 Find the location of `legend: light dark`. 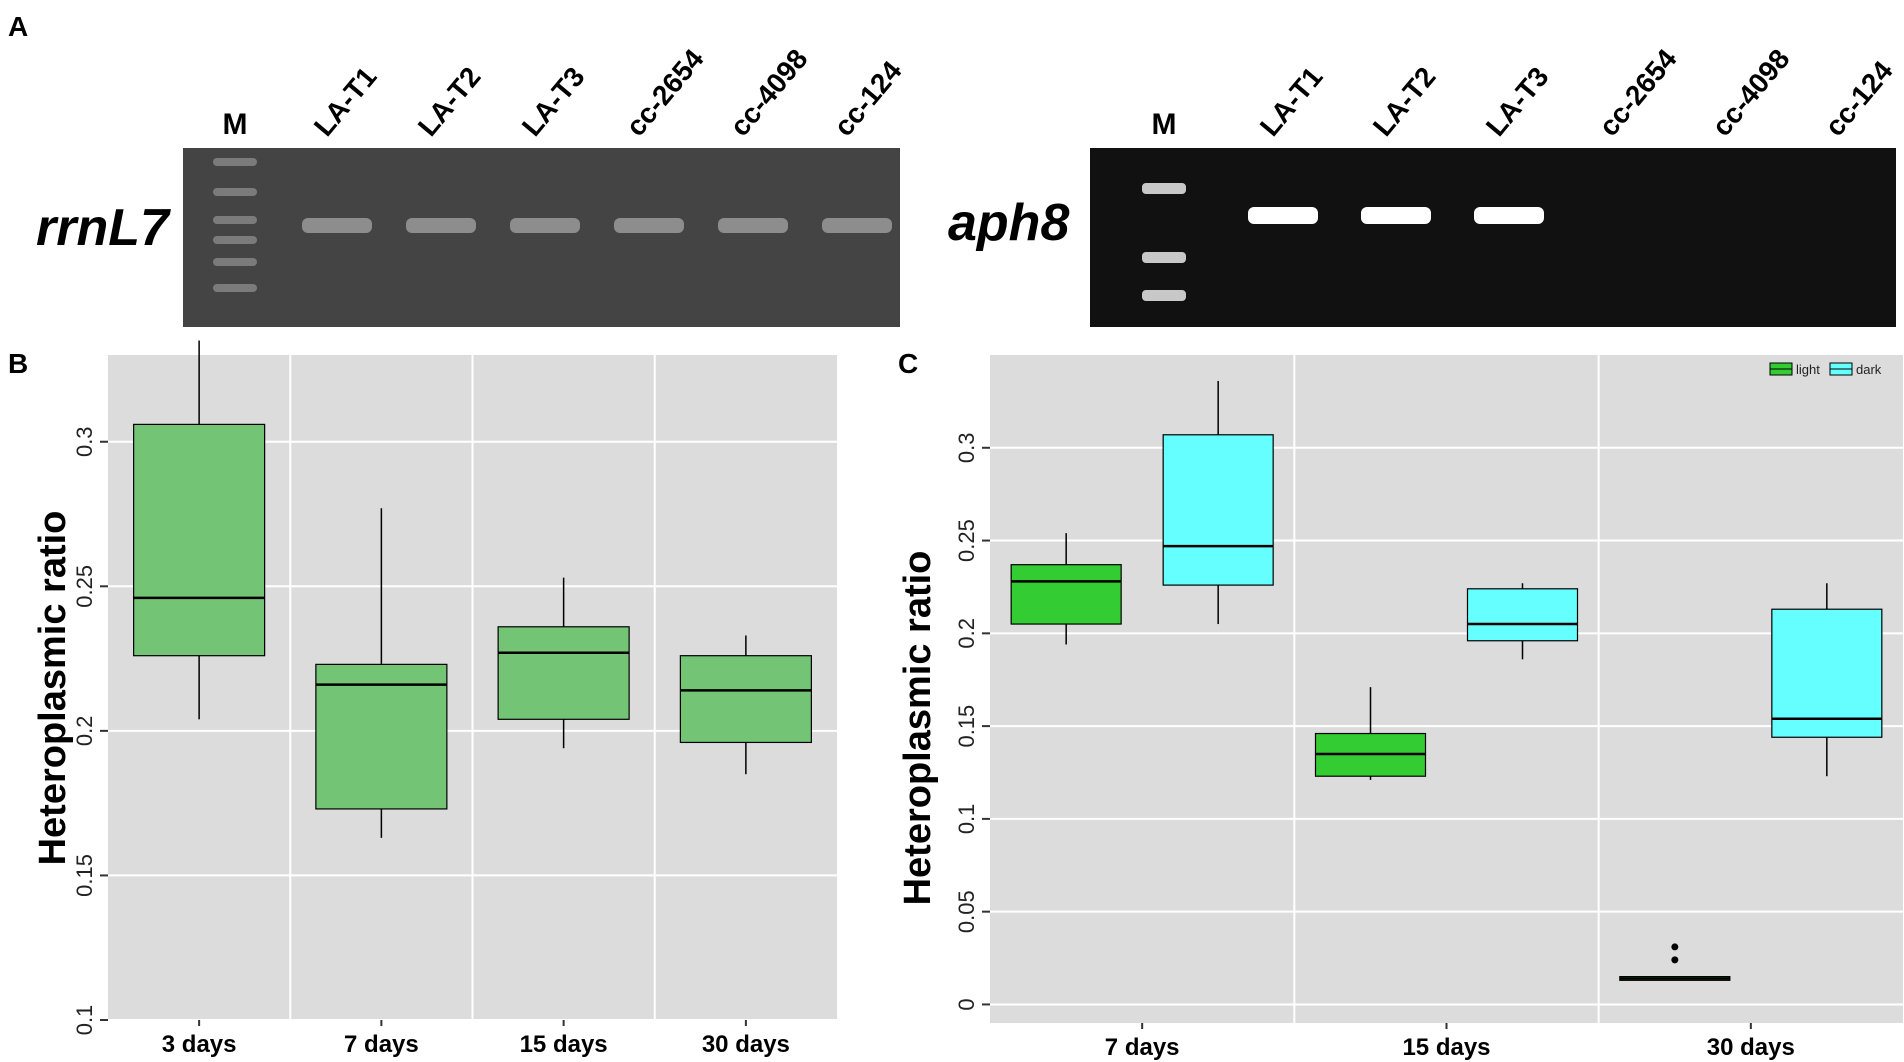

legend: light dark is located at coordinates (1825, 369).